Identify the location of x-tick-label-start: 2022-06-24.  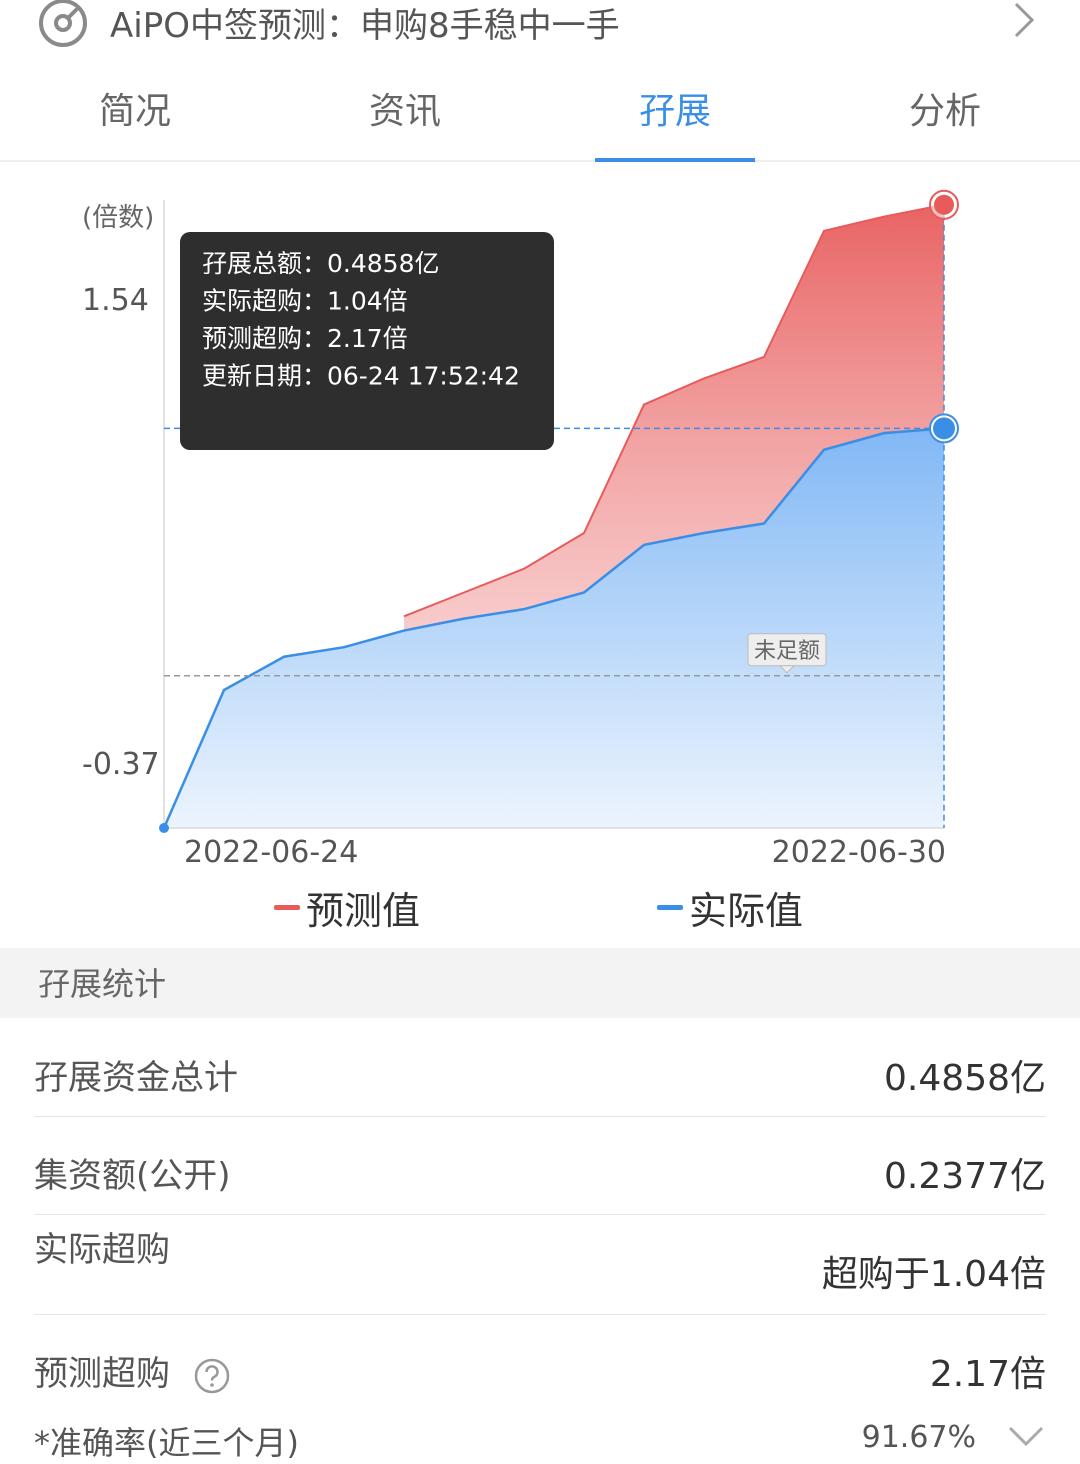
(271, 852).